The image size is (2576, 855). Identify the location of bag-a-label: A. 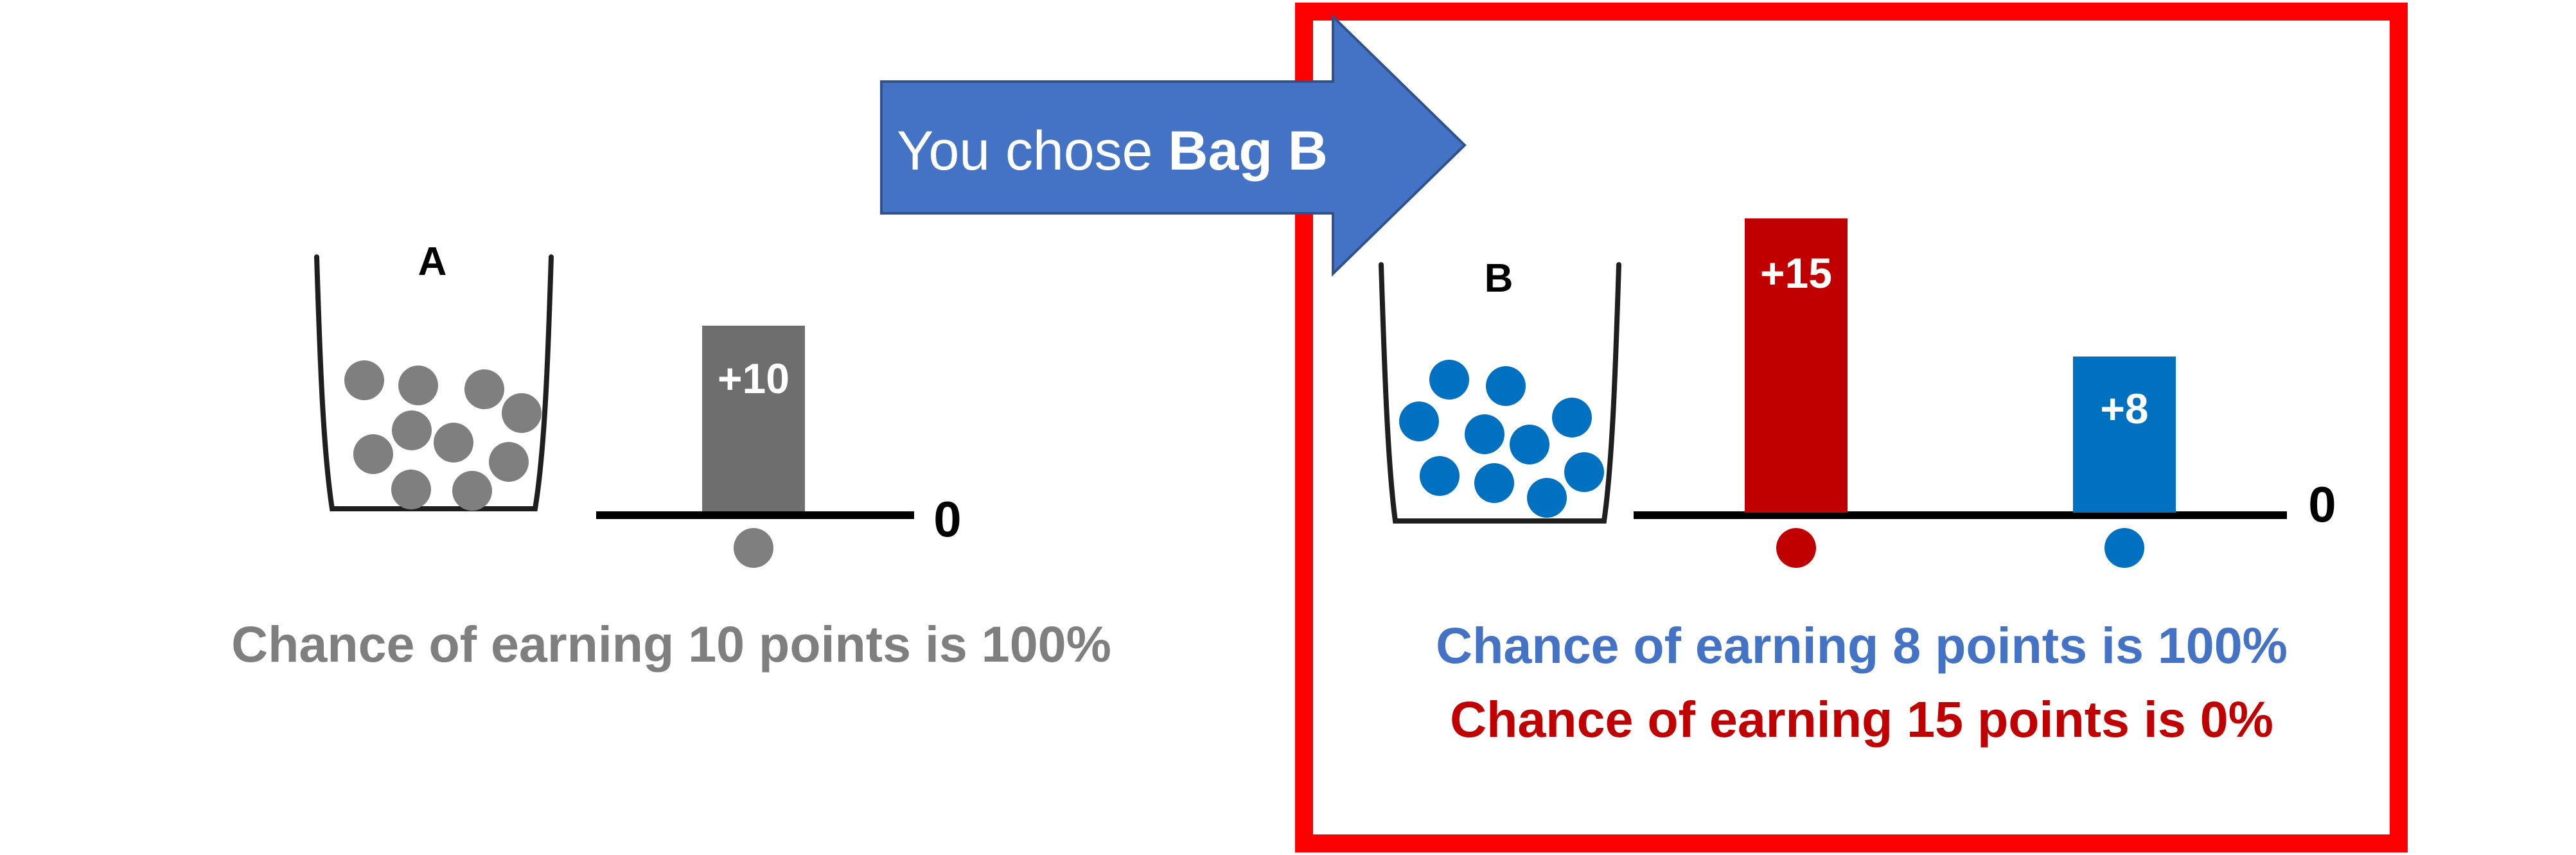
(432, 262).